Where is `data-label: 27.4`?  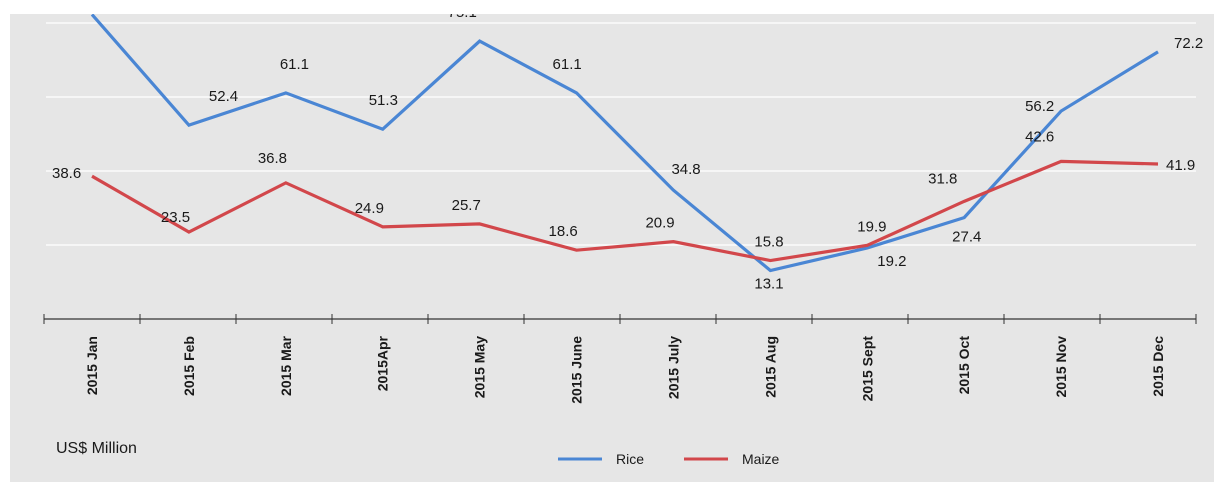 data-label: 27.4 is located at coordinates (966, 237).